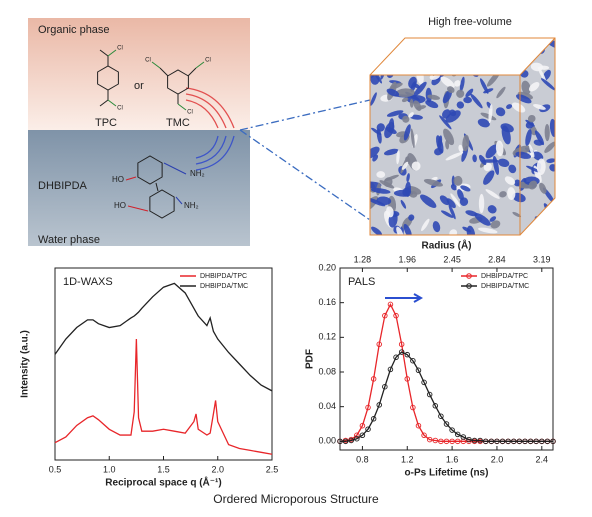  Describe the element at coordinates (197, 173) in the screenshot. I see `nh2-label: NH₂` at that location.